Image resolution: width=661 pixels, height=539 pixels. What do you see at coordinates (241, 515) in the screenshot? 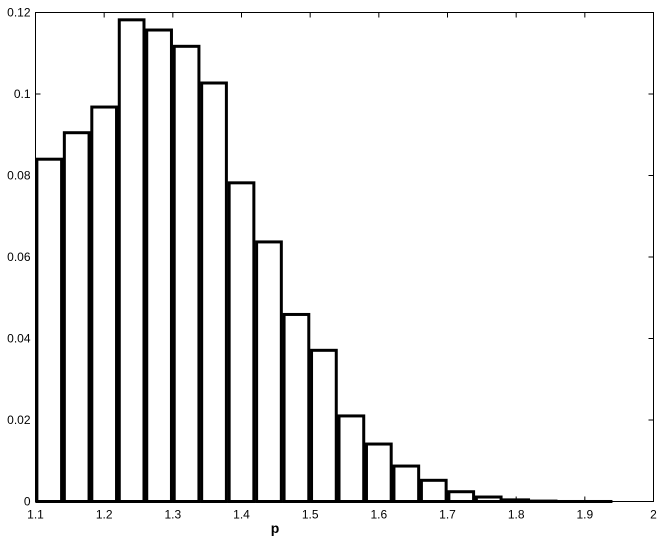
I see `x-tick-label-3: 1.4` at bounding box center [241, 515].